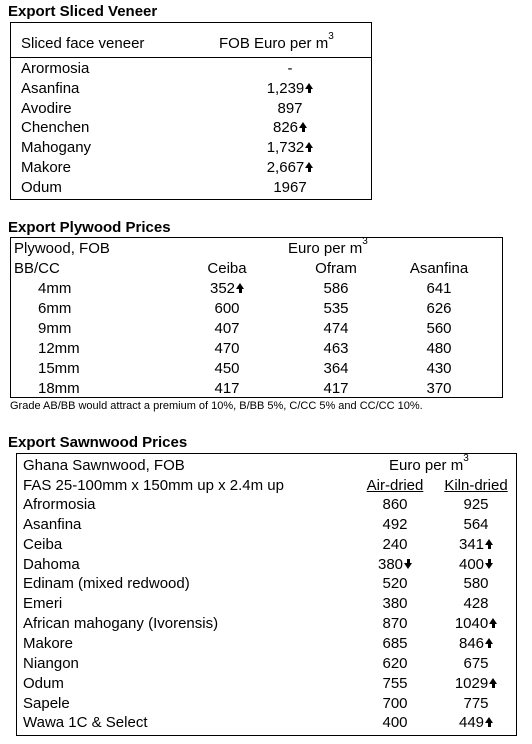 This screenshot has width=532, height=744. Describe the element at coordinates (266, 723) in the screenshot. I see `table-row: Wawa 1C & Select 400 449` at that location.